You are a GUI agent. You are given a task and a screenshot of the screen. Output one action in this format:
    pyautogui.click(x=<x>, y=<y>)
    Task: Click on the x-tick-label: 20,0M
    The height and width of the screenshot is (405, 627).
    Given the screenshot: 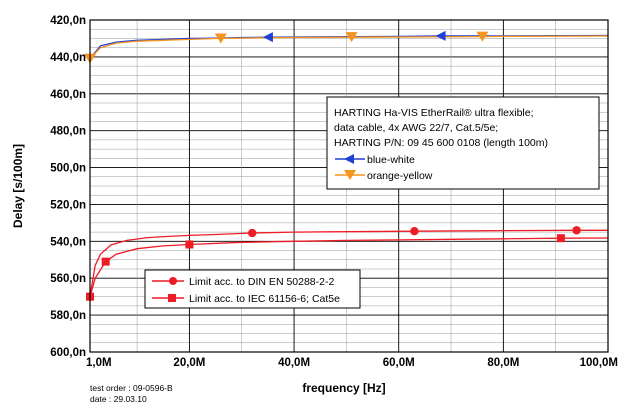 What is the action you would take?
    pyautogui.click(x=189, y=363)
    